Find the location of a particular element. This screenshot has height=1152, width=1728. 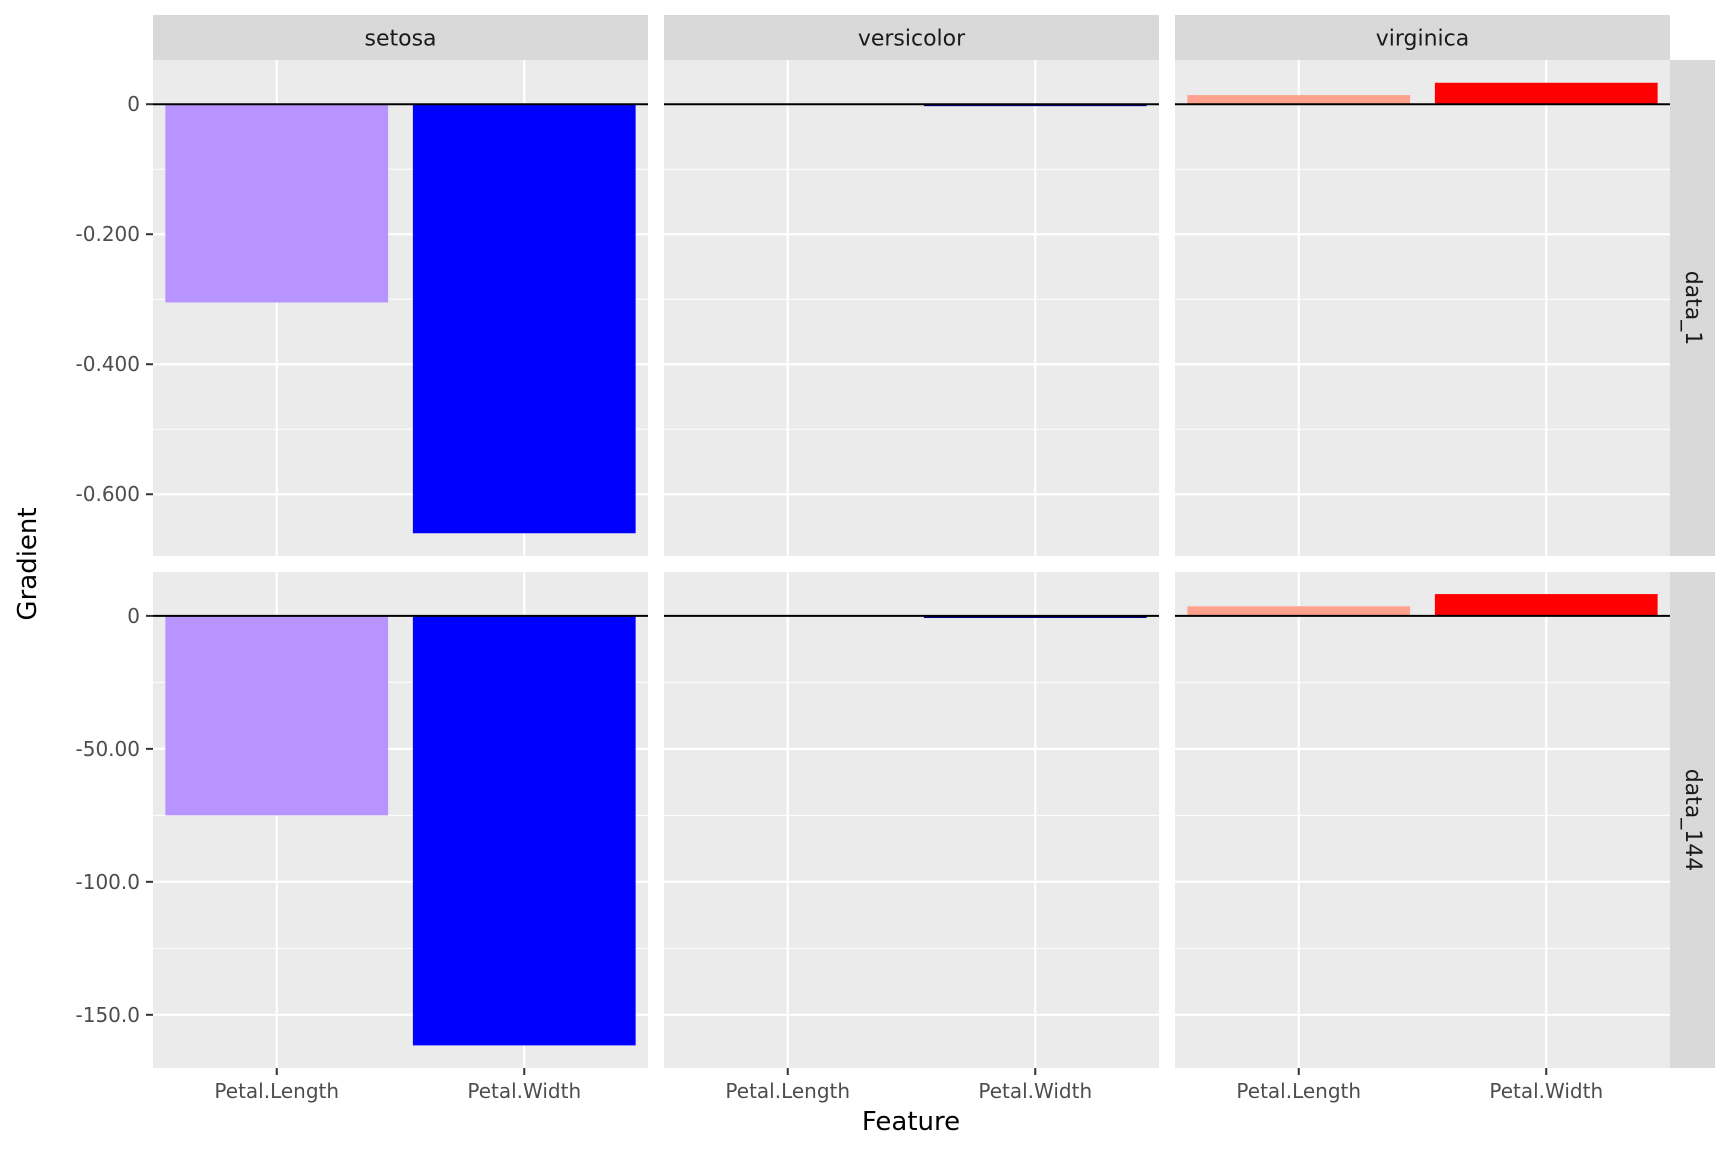

panel-data_144-versicolor is located at coordinates (911, 820).